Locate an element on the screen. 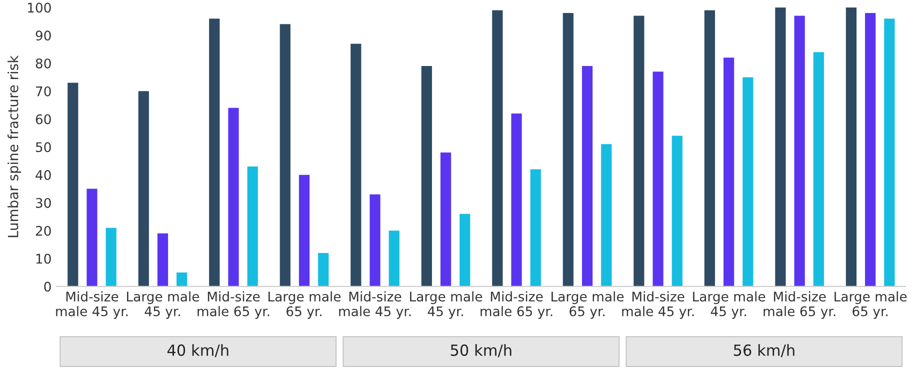  y-tick-label: 20 is located at coordinates (43, 231).